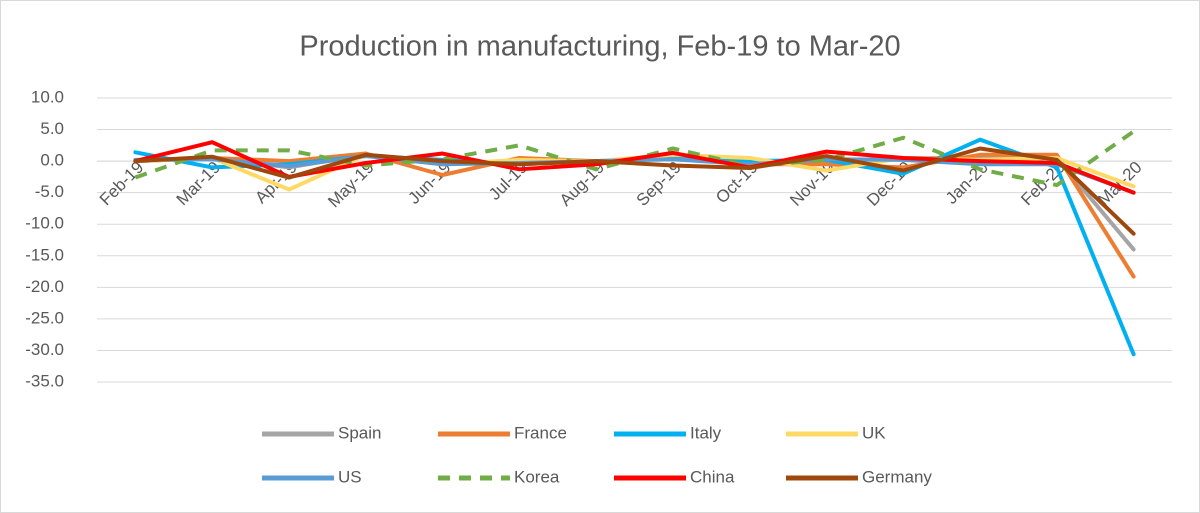  I want to click on legend-label: Germany, so click(897, 476).